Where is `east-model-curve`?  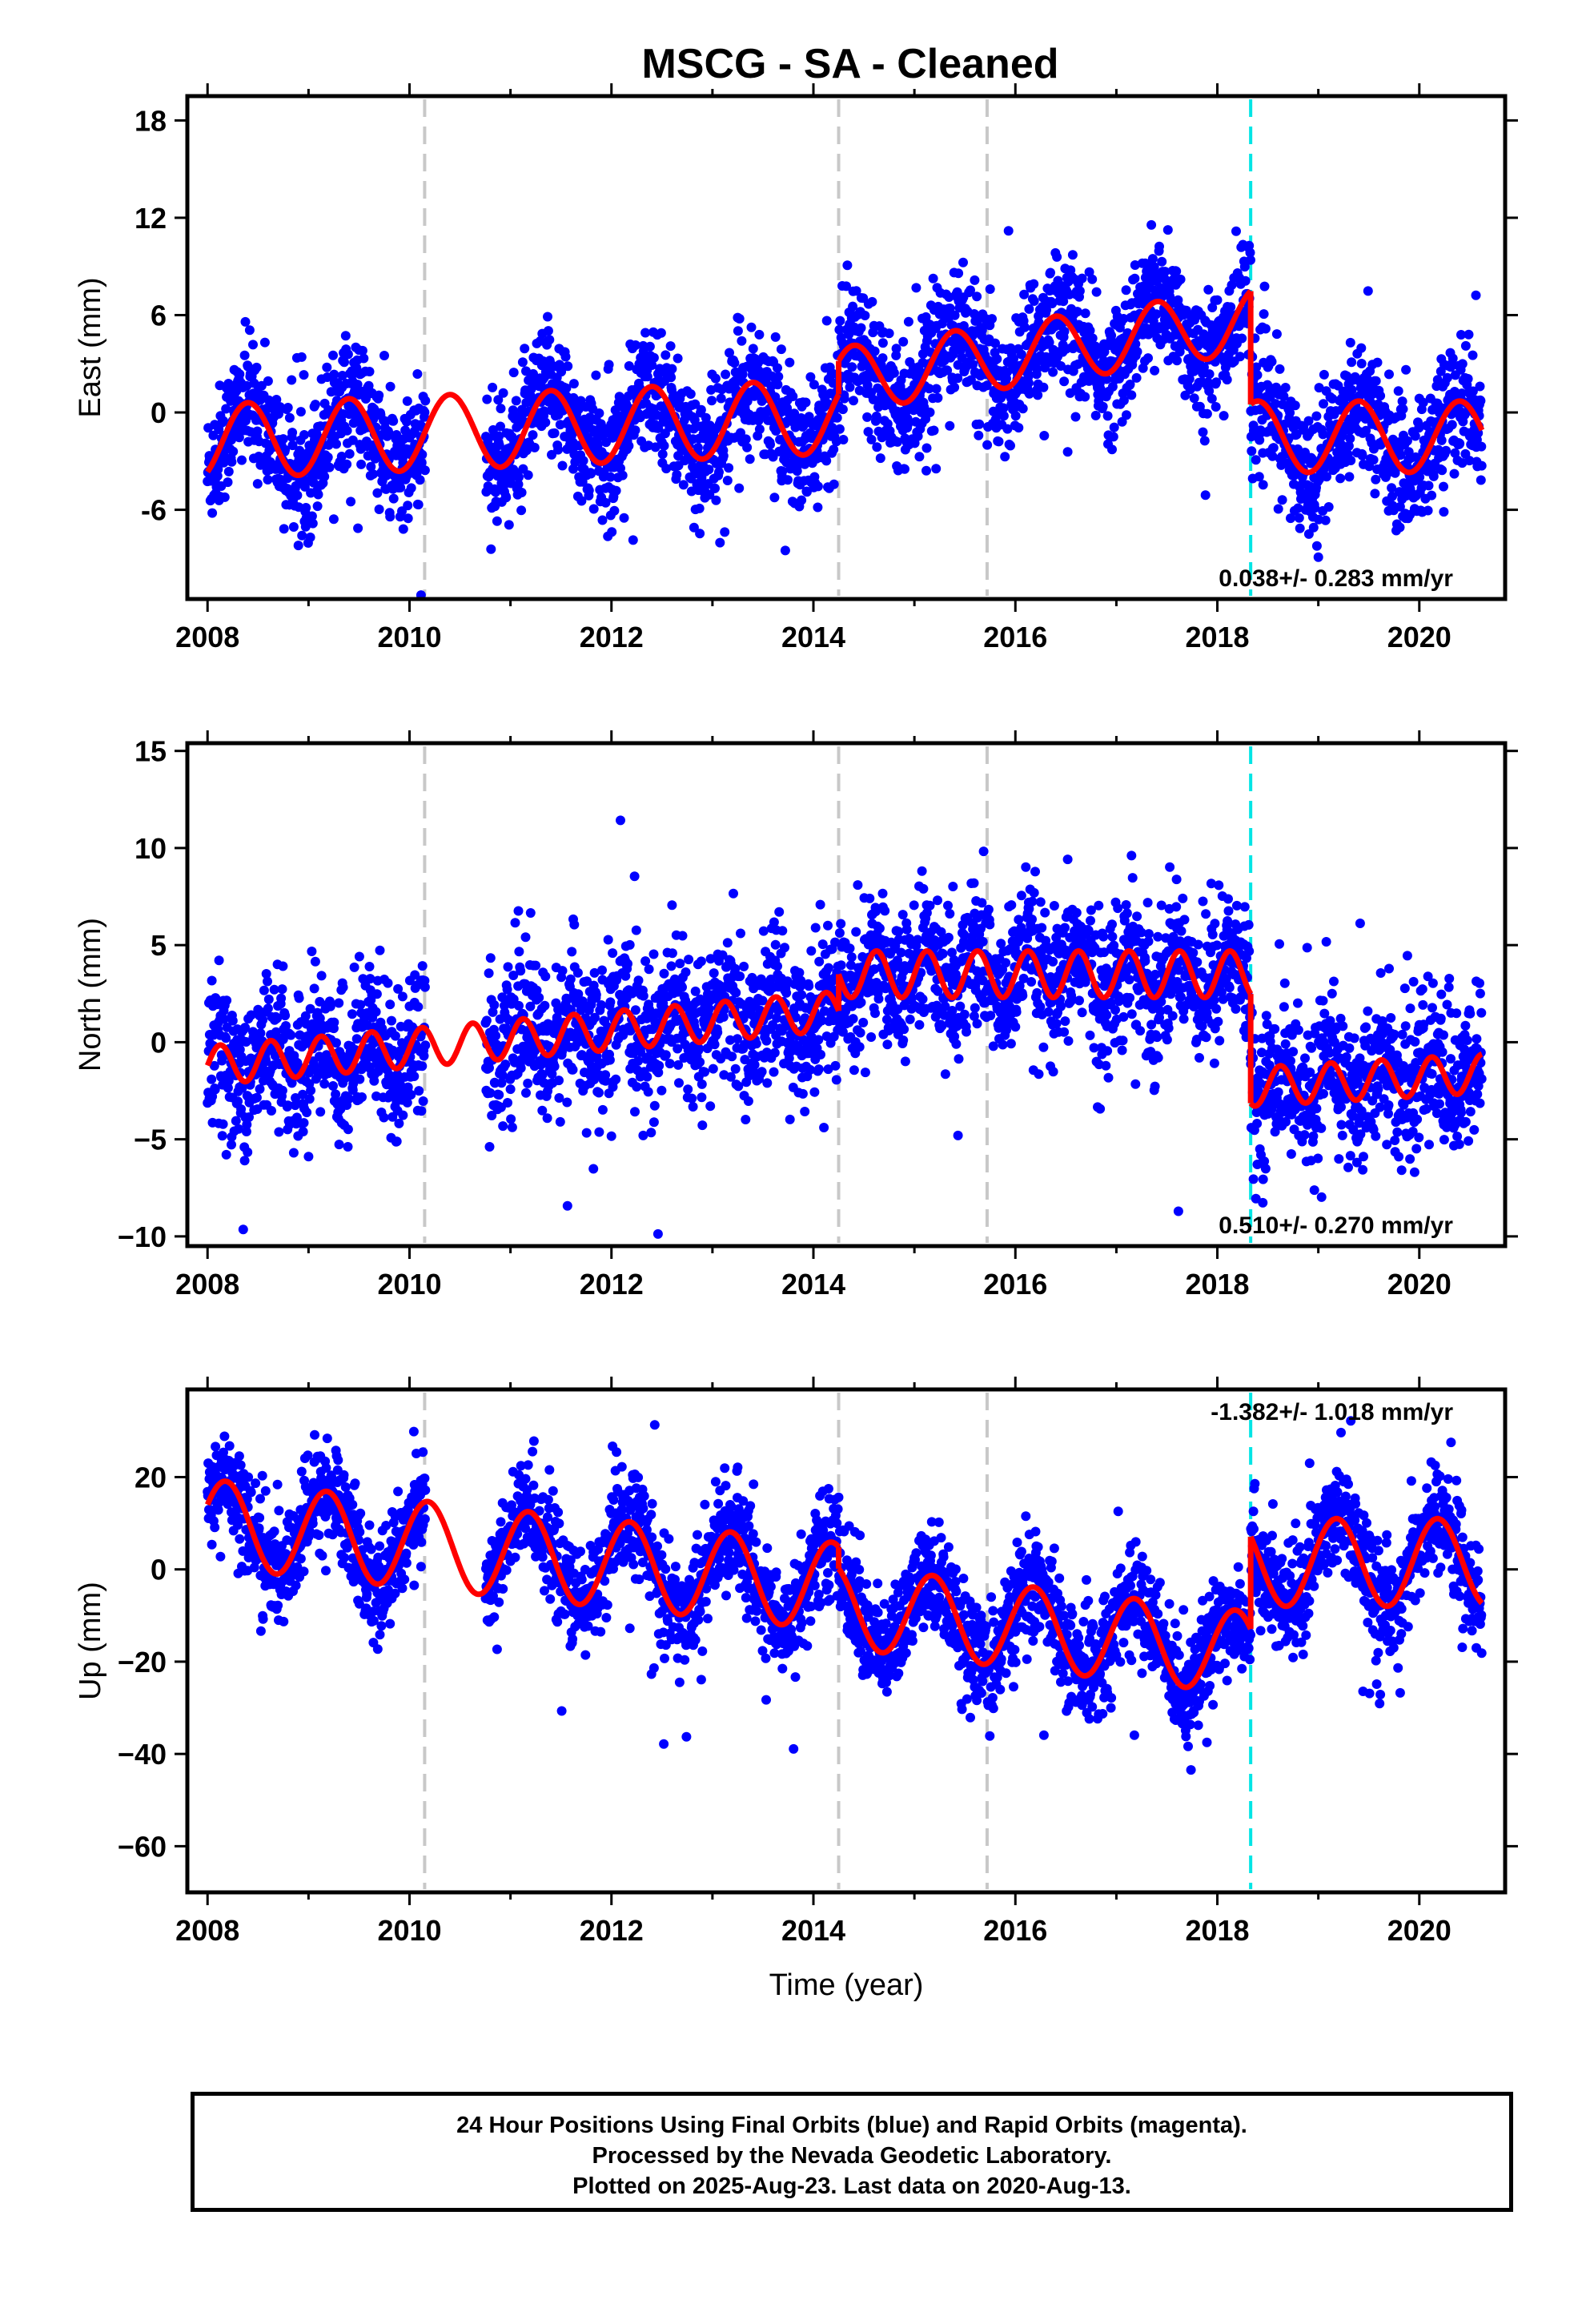 east-model-curve is located at coordinates (1044, 347).